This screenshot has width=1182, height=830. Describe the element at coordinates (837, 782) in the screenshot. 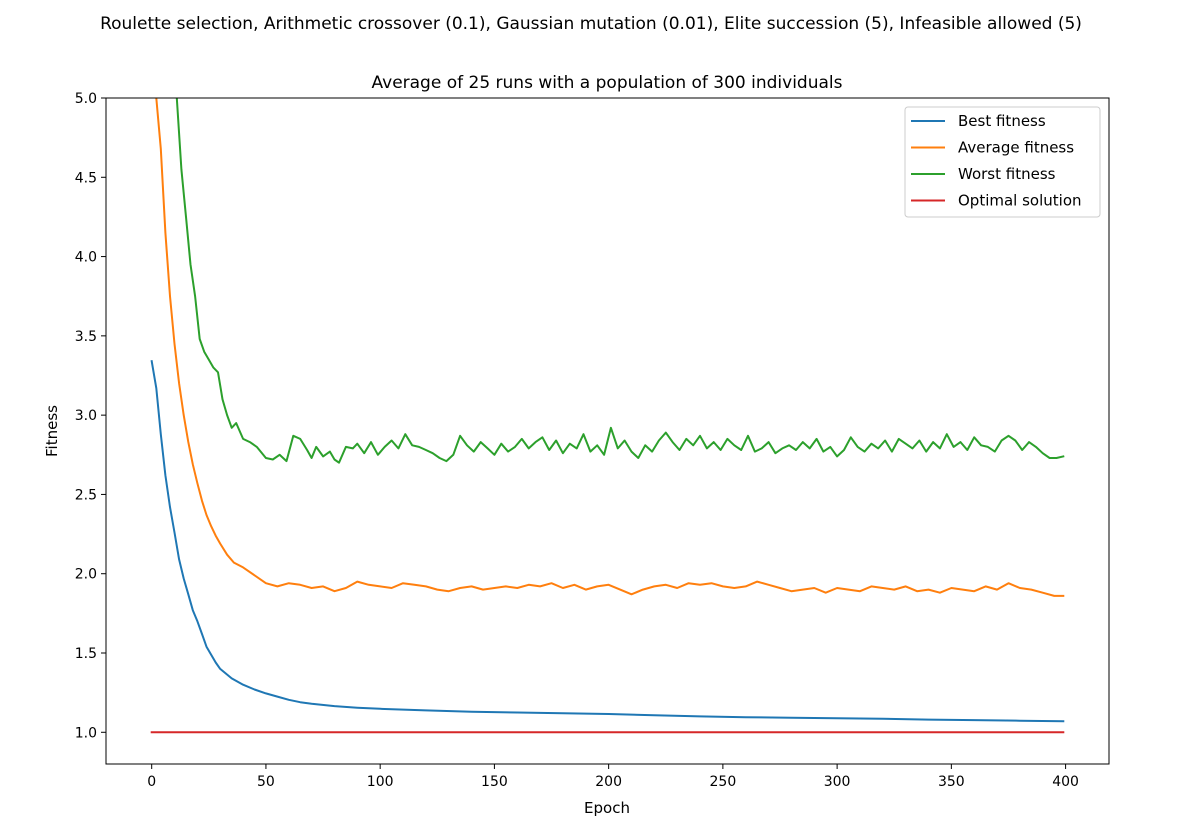

I see `x-tick-label: 300` at that location.